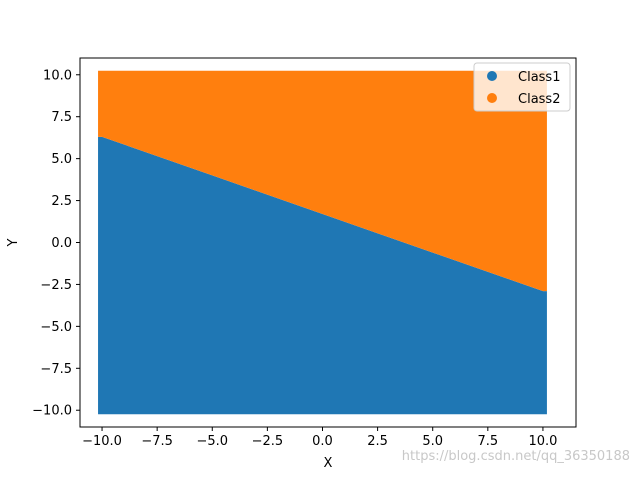 This screenshot has width=640, height=480. What do you see at coordinates (542, 441) in the screenshot?
I see `x-tick-label: 10.0` at bounding box center [542, 441].